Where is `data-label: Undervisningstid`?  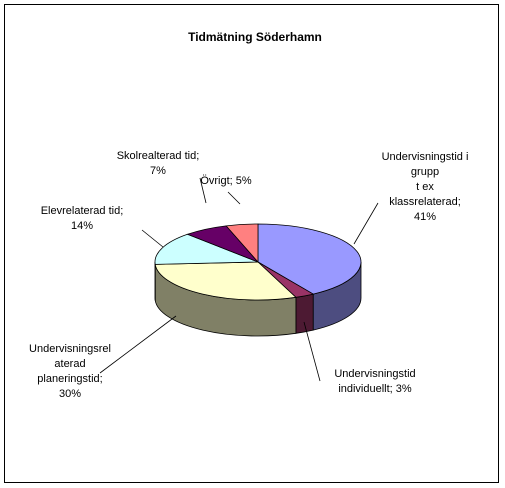 data-label: Undervisningstid is located at coordinates (374, 374).